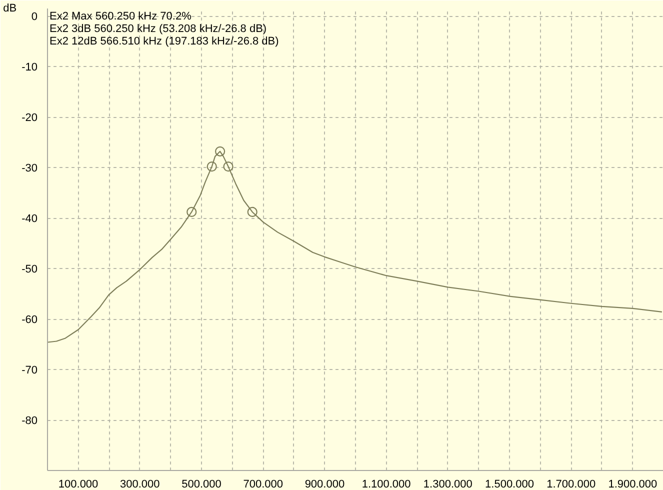 The width and height of the screenshot is (663, 490). What do you see at coordinates (34, 17) in the screenshot?
I see `y-tick-label: 0` at bounding box center [34, 17].